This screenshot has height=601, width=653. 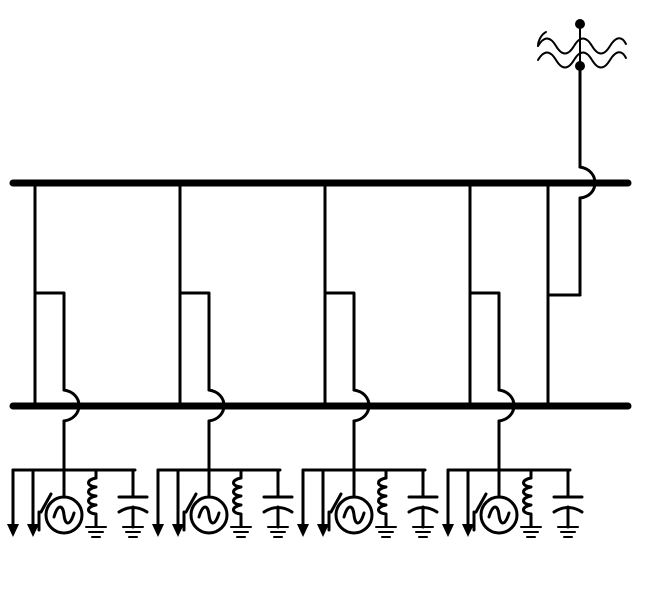 I want to click on transformer-icon, so click(x=582, y=45).